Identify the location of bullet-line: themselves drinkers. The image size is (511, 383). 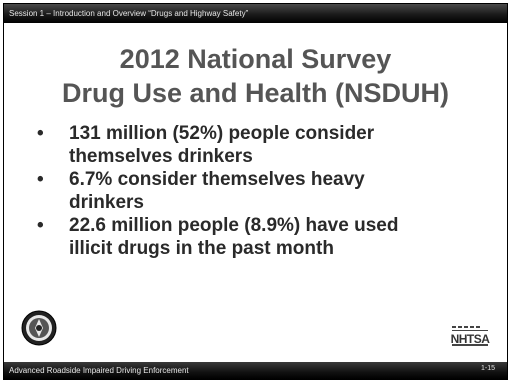
(161, 156).